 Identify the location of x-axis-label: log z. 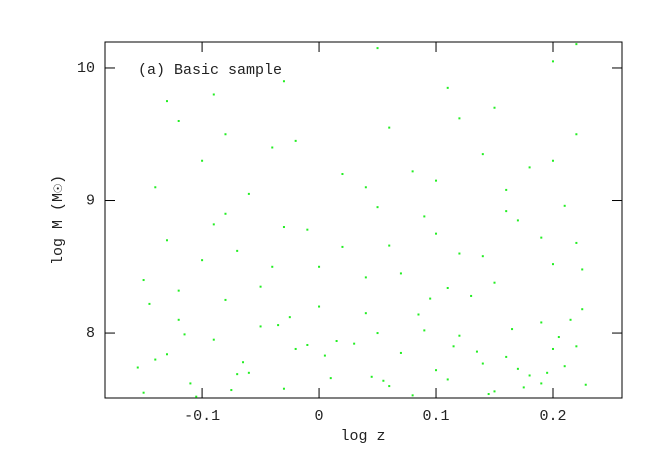
(362, 436).